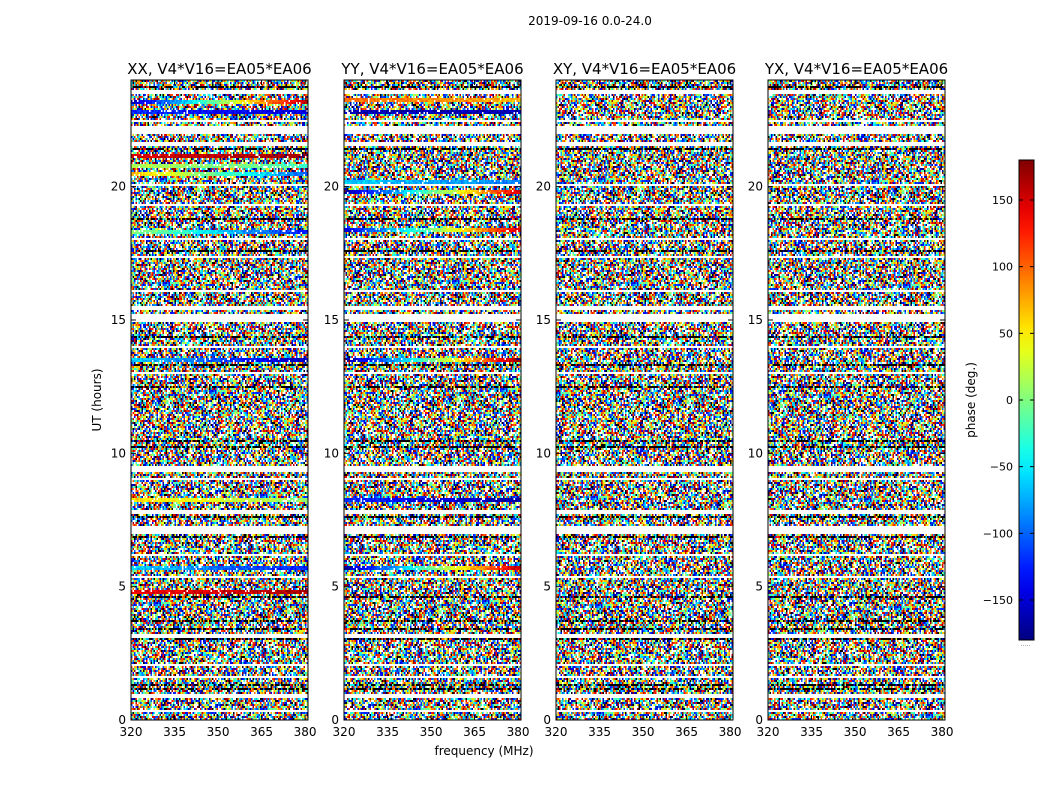 The height and width of the screenshot is (800, 1050). I want to click on y-axis-label: UT (hours), so click(97, 399).